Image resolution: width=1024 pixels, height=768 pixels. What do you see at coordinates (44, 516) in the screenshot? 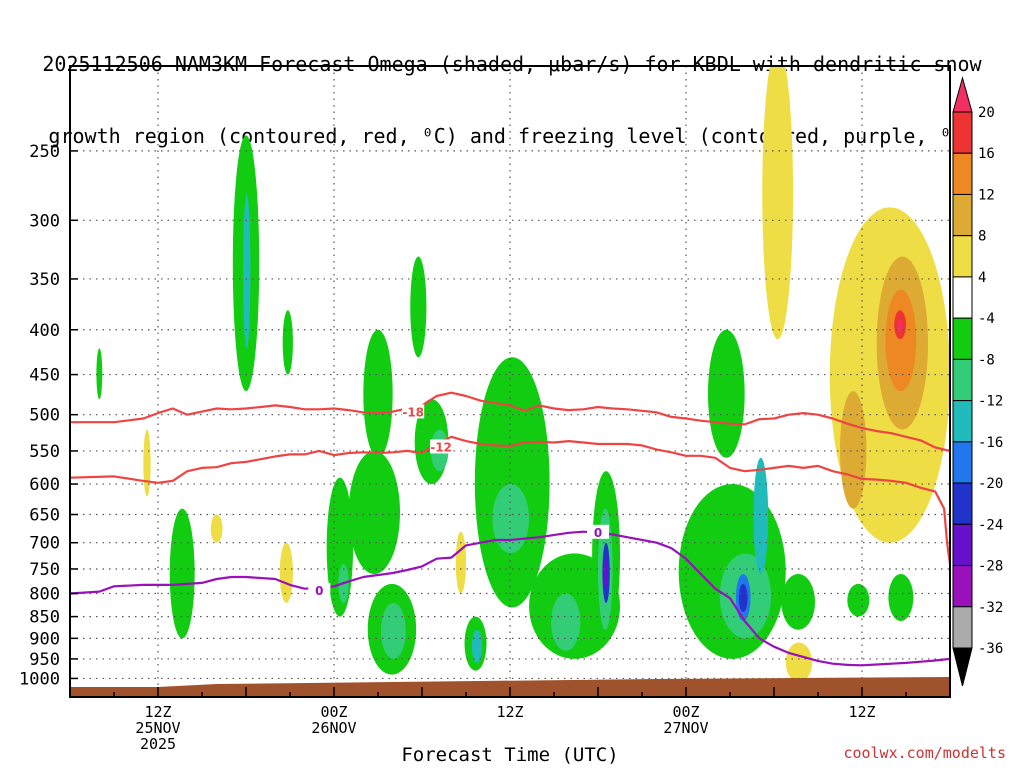
I see `y-tick-label-650: 650` at bounding box center [44, 516].